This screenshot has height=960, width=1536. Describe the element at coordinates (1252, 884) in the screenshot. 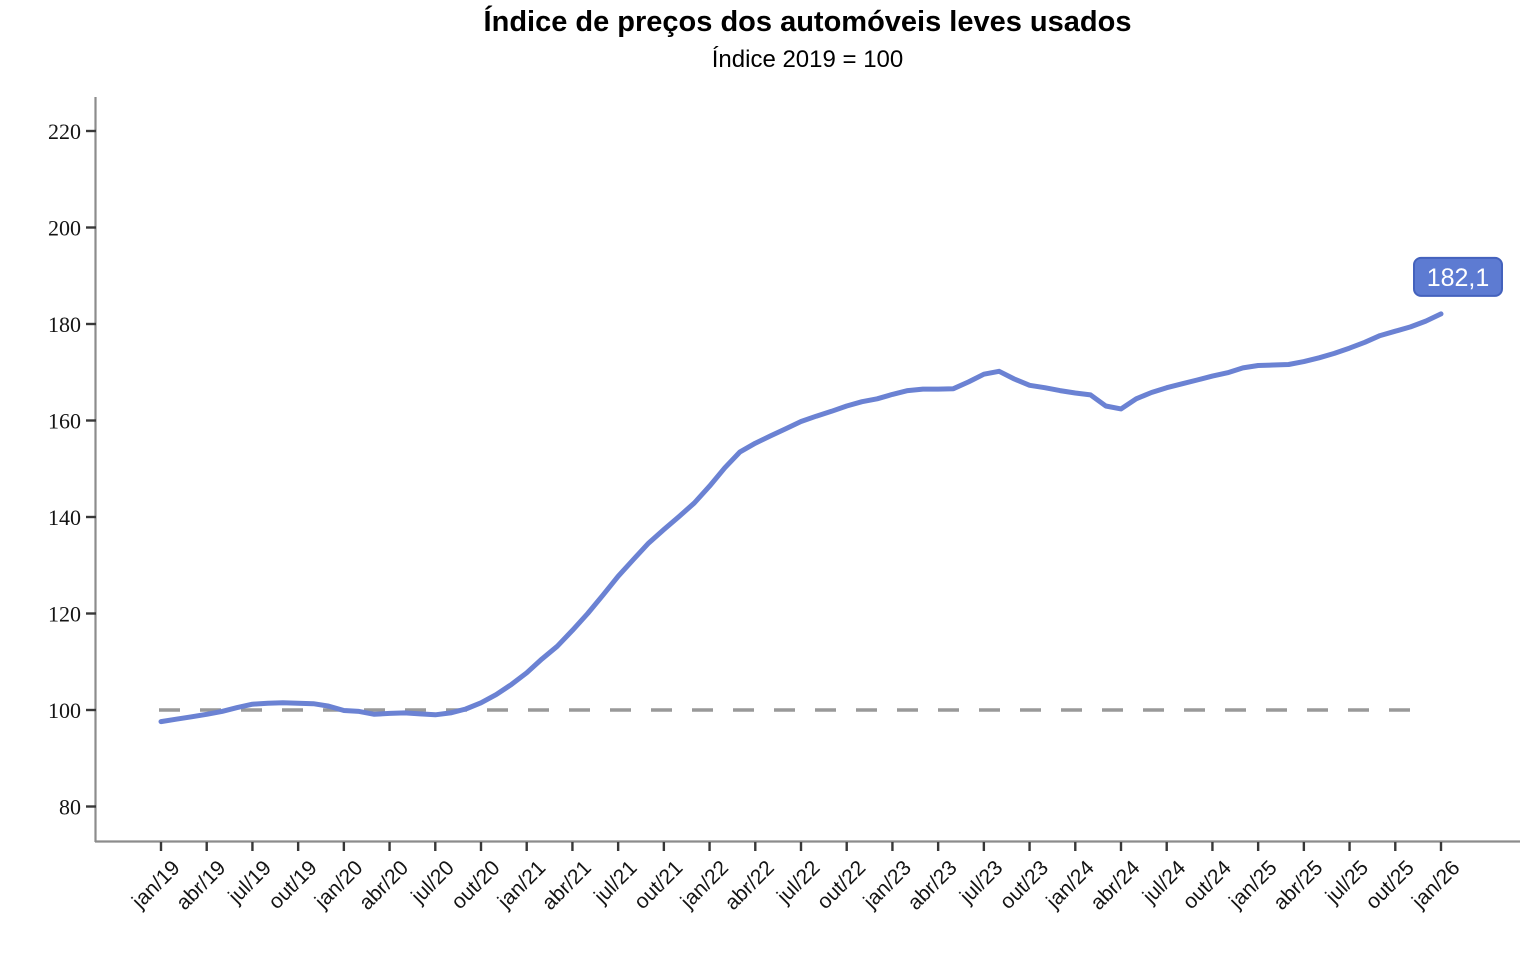

I see `x-tick-label: jan/25` at that location.